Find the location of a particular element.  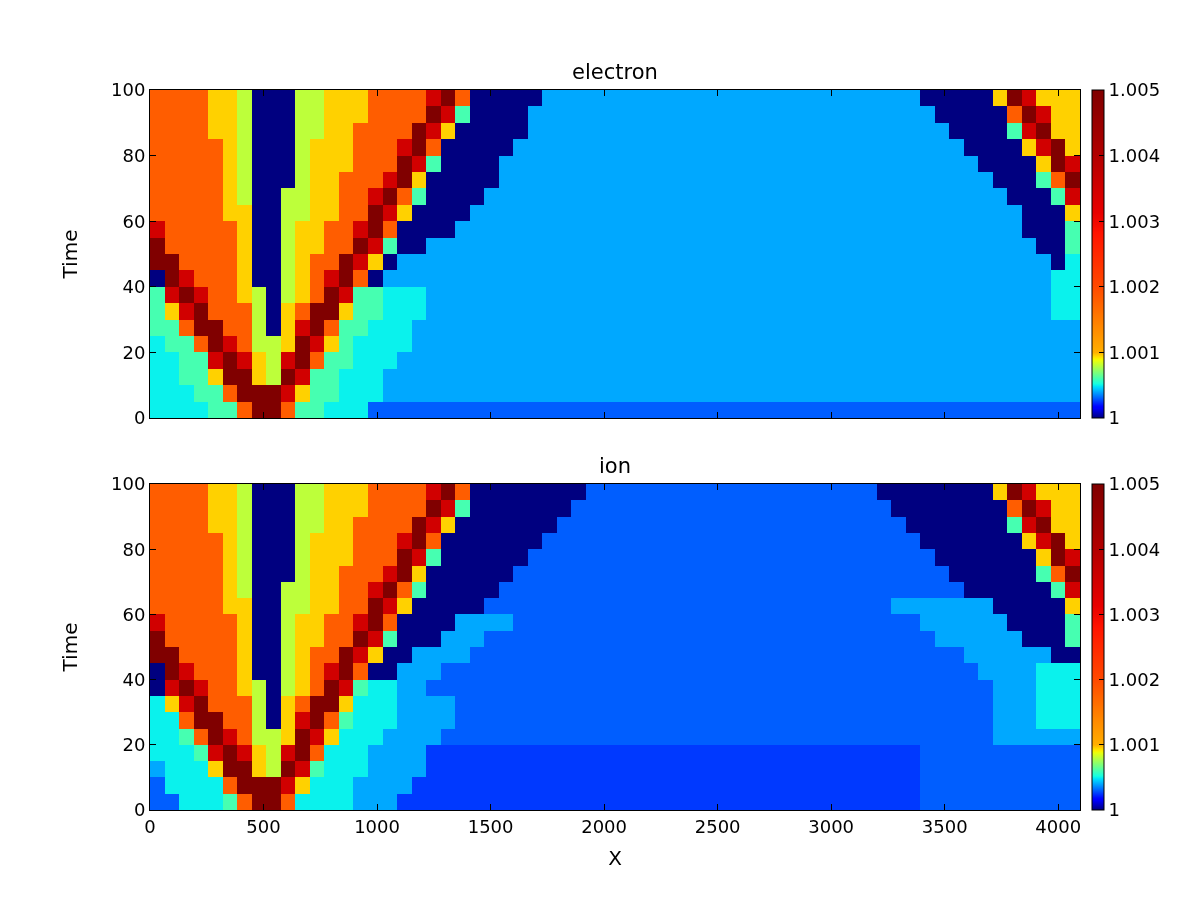

x-tick-label: 3000 is located at coordinates (831, 826).